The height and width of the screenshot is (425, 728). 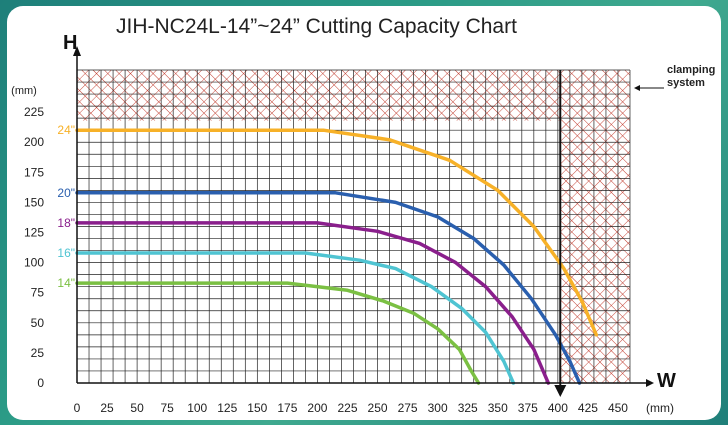 I want to click on limit-arrow, so click(x=560, y=391).